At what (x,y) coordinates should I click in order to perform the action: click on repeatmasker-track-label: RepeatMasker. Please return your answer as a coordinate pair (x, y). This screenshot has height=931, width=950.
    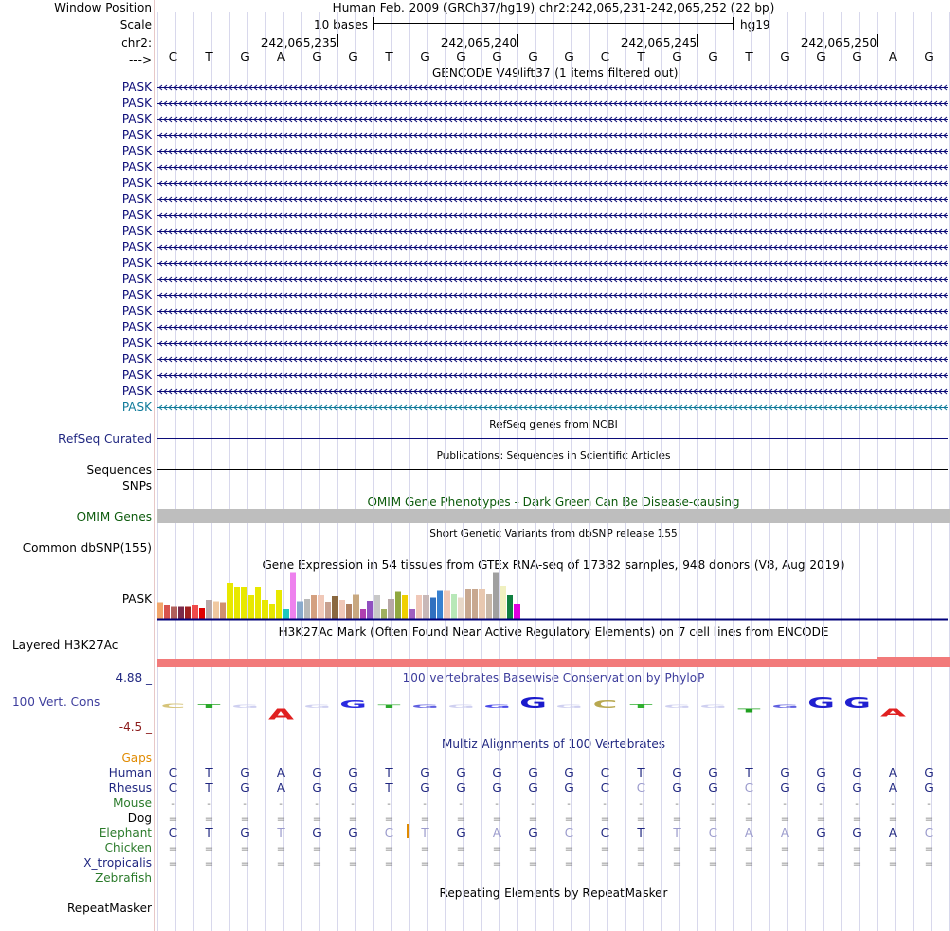
    Looking at the image, I should click on (109, 908).